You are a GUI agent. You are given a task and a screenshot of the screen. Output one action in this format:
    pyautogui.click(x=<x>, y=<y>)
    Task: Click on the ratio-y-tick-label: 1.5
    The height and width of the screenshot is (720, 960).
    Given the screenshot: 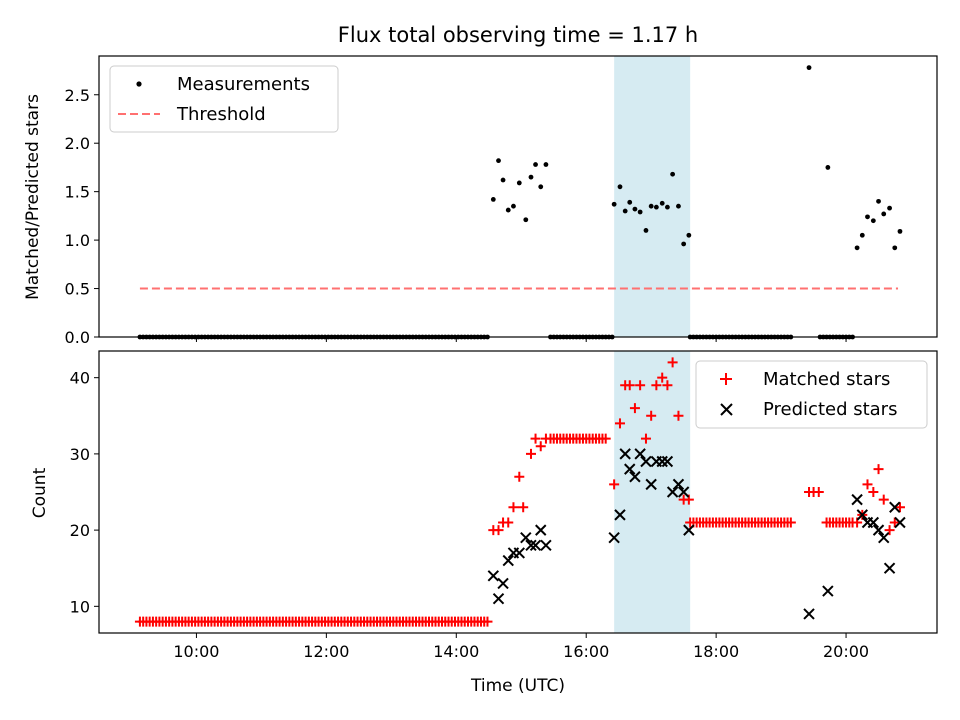 What is the action you would take?
    pyautogui.click(x=77, y=192)
    